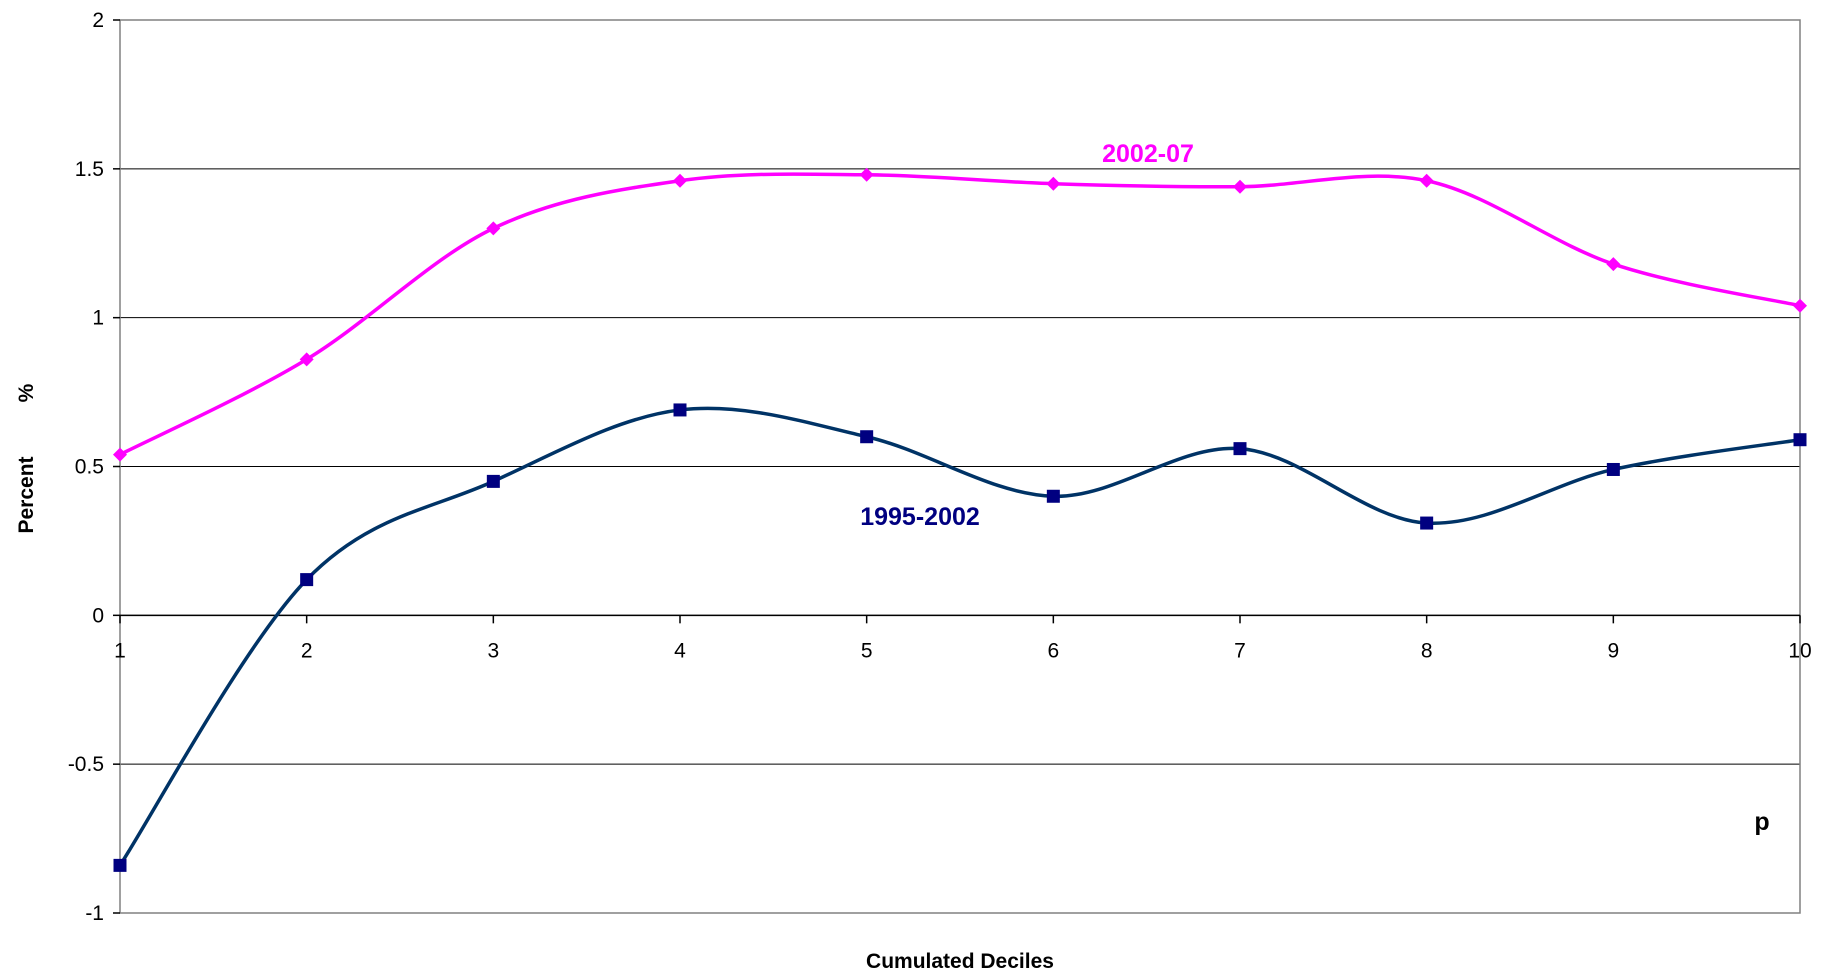 This screenshot has width=1831, height=978. Describe the element at coordinates (1240, 650) in the screenshot. I see `x-tick-label: 7` at that location.